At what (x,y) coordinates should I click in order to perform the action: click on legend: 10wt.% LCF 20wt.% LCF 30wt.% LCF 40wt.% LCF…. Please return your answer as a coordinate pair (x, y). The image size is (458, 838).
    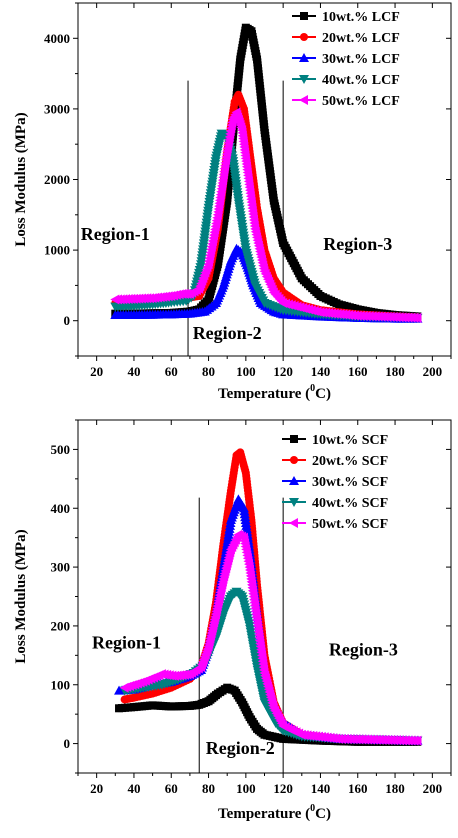
    Looking at the image, I should click on (346, 59).